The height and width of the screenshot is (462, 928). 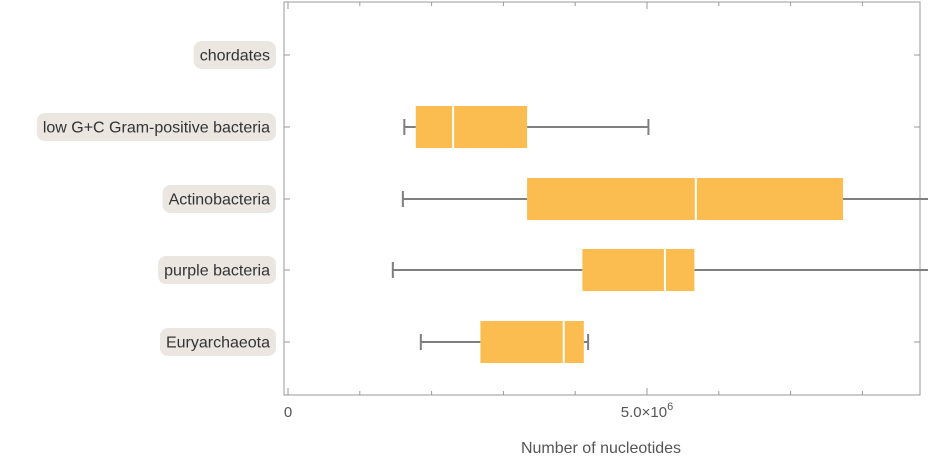 I want to click on category-label: chordates, so click(x=234, y=55).